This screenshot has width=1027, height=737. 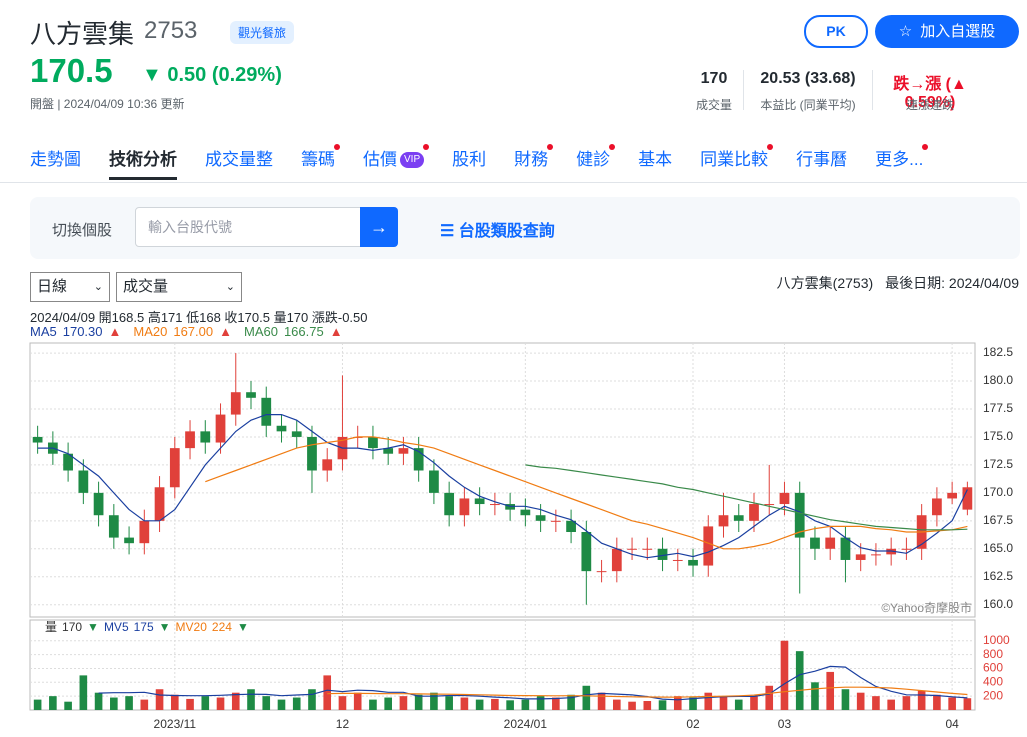 I want to click on watchlist-label: 加入自選股, so click(x=958, y=31).